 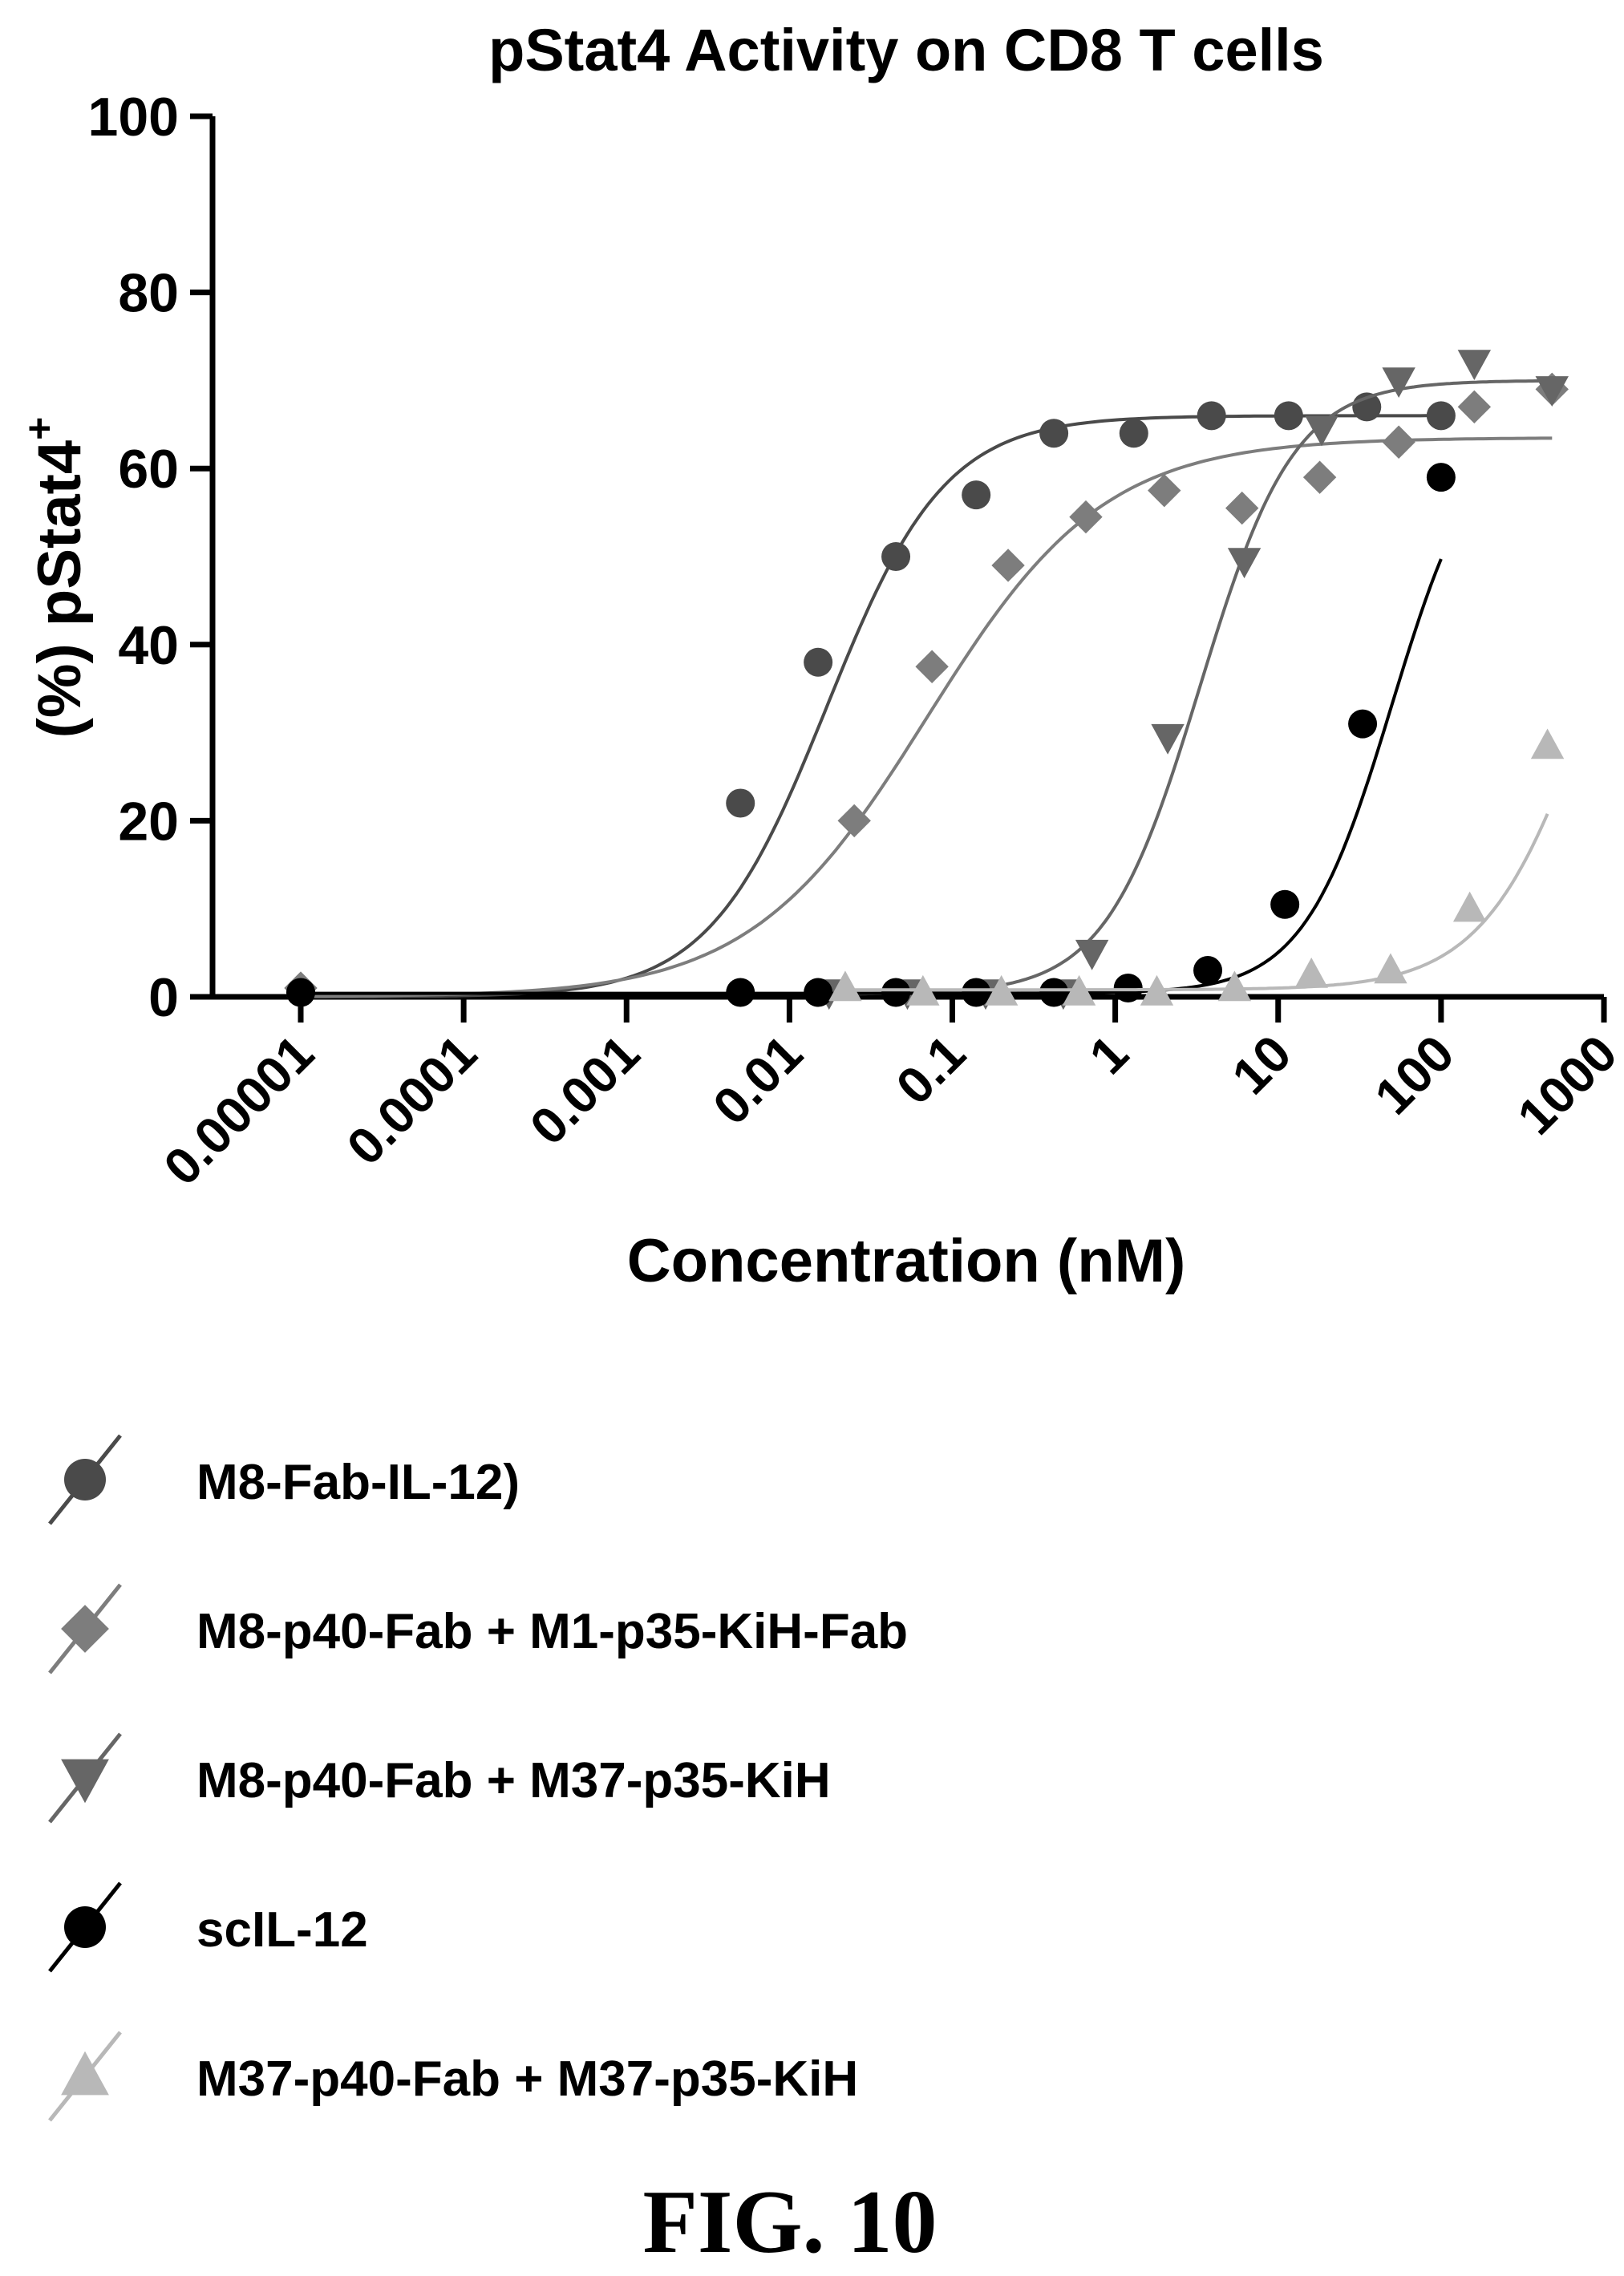 What do you see at coordinates (163, 998) in the screenshot?
I see `y-tick-label: 0` at bounding box center [163, 998].